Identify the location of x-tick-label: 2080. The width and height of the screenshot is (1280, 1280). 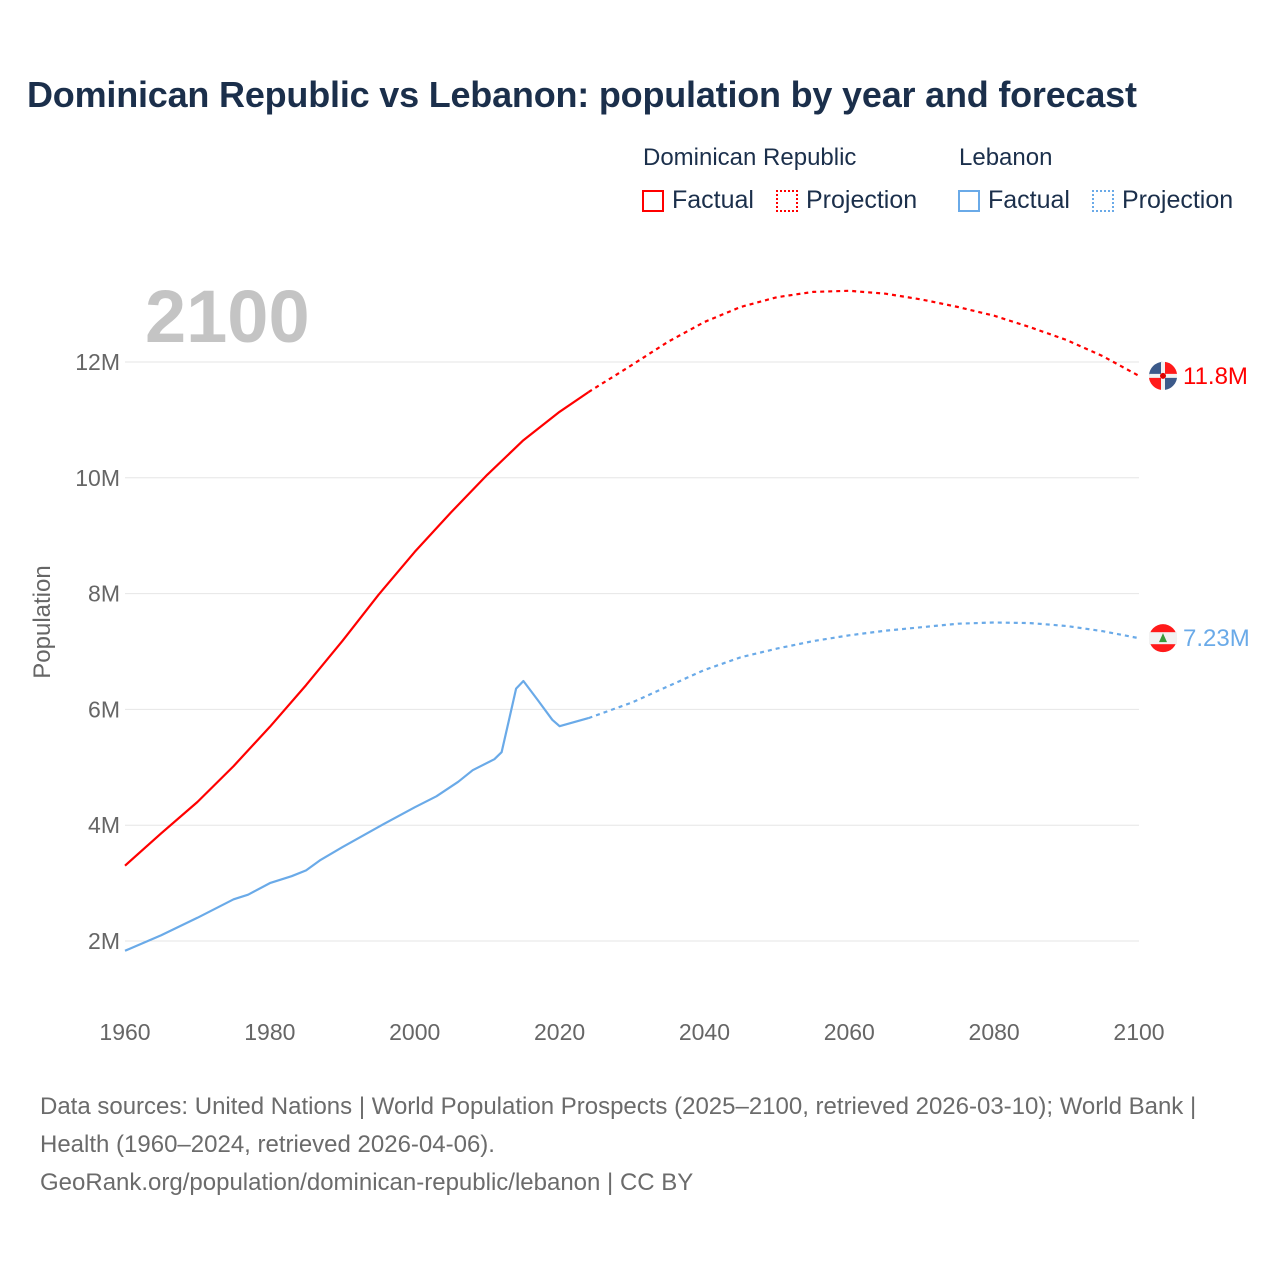
(994, 1032).